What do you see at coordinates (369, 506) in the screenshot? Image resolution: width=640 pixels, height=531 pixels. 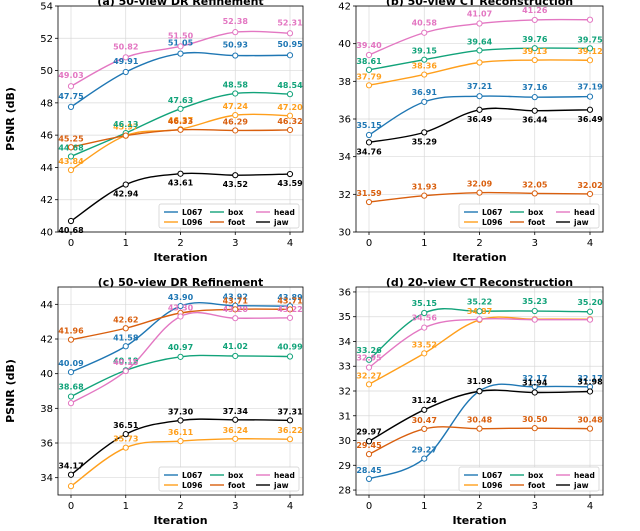 I see `x-tick-label: 0` at bounding box center [369, 506].